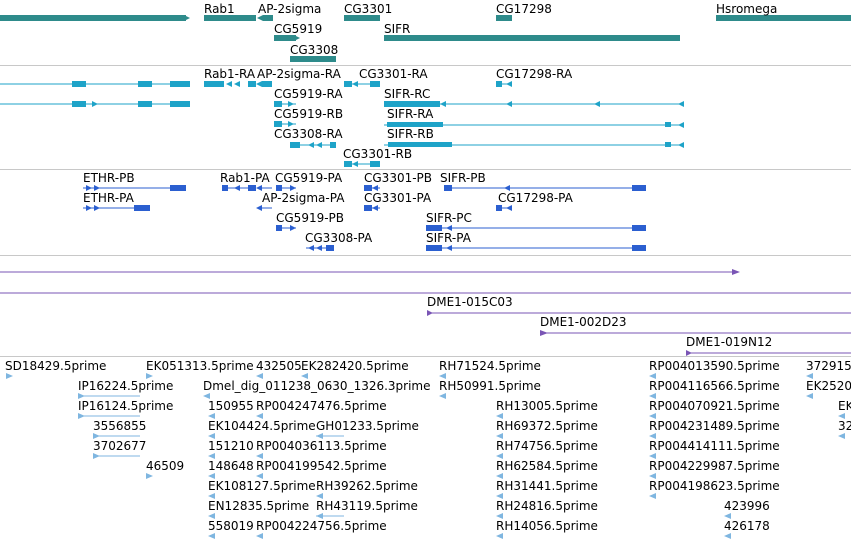  What do you see at coordinates (729, 342) in the screenshot?
I see `clone-label: DME1-019N12` at bounding box center [729, 342].